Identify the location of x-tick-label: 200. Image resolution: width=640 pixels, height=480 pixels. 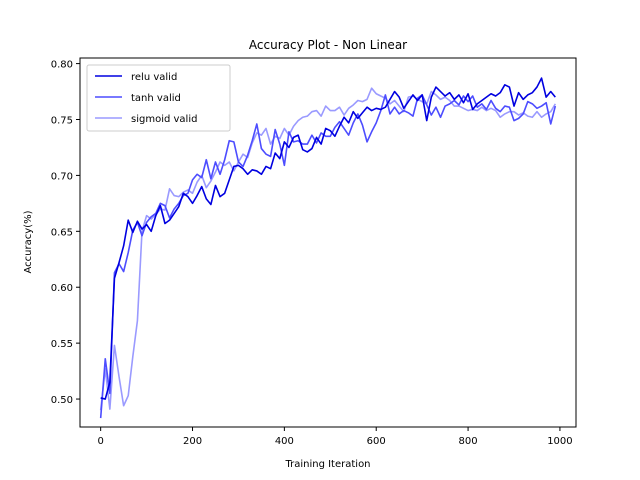
(192, 441).